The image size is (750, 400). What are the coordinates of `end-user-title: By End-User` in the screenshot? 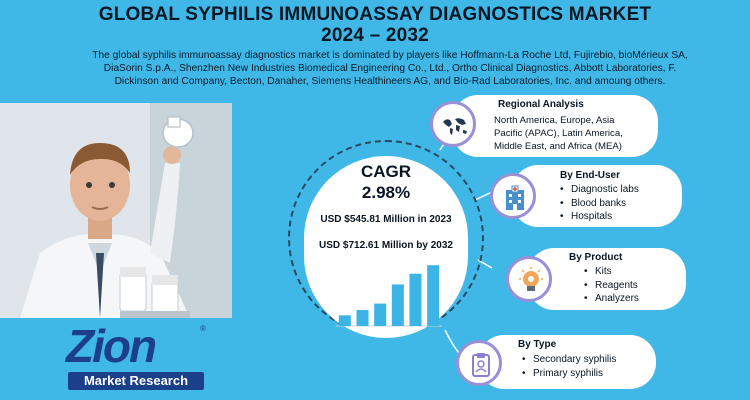 It's located at (590, 175).